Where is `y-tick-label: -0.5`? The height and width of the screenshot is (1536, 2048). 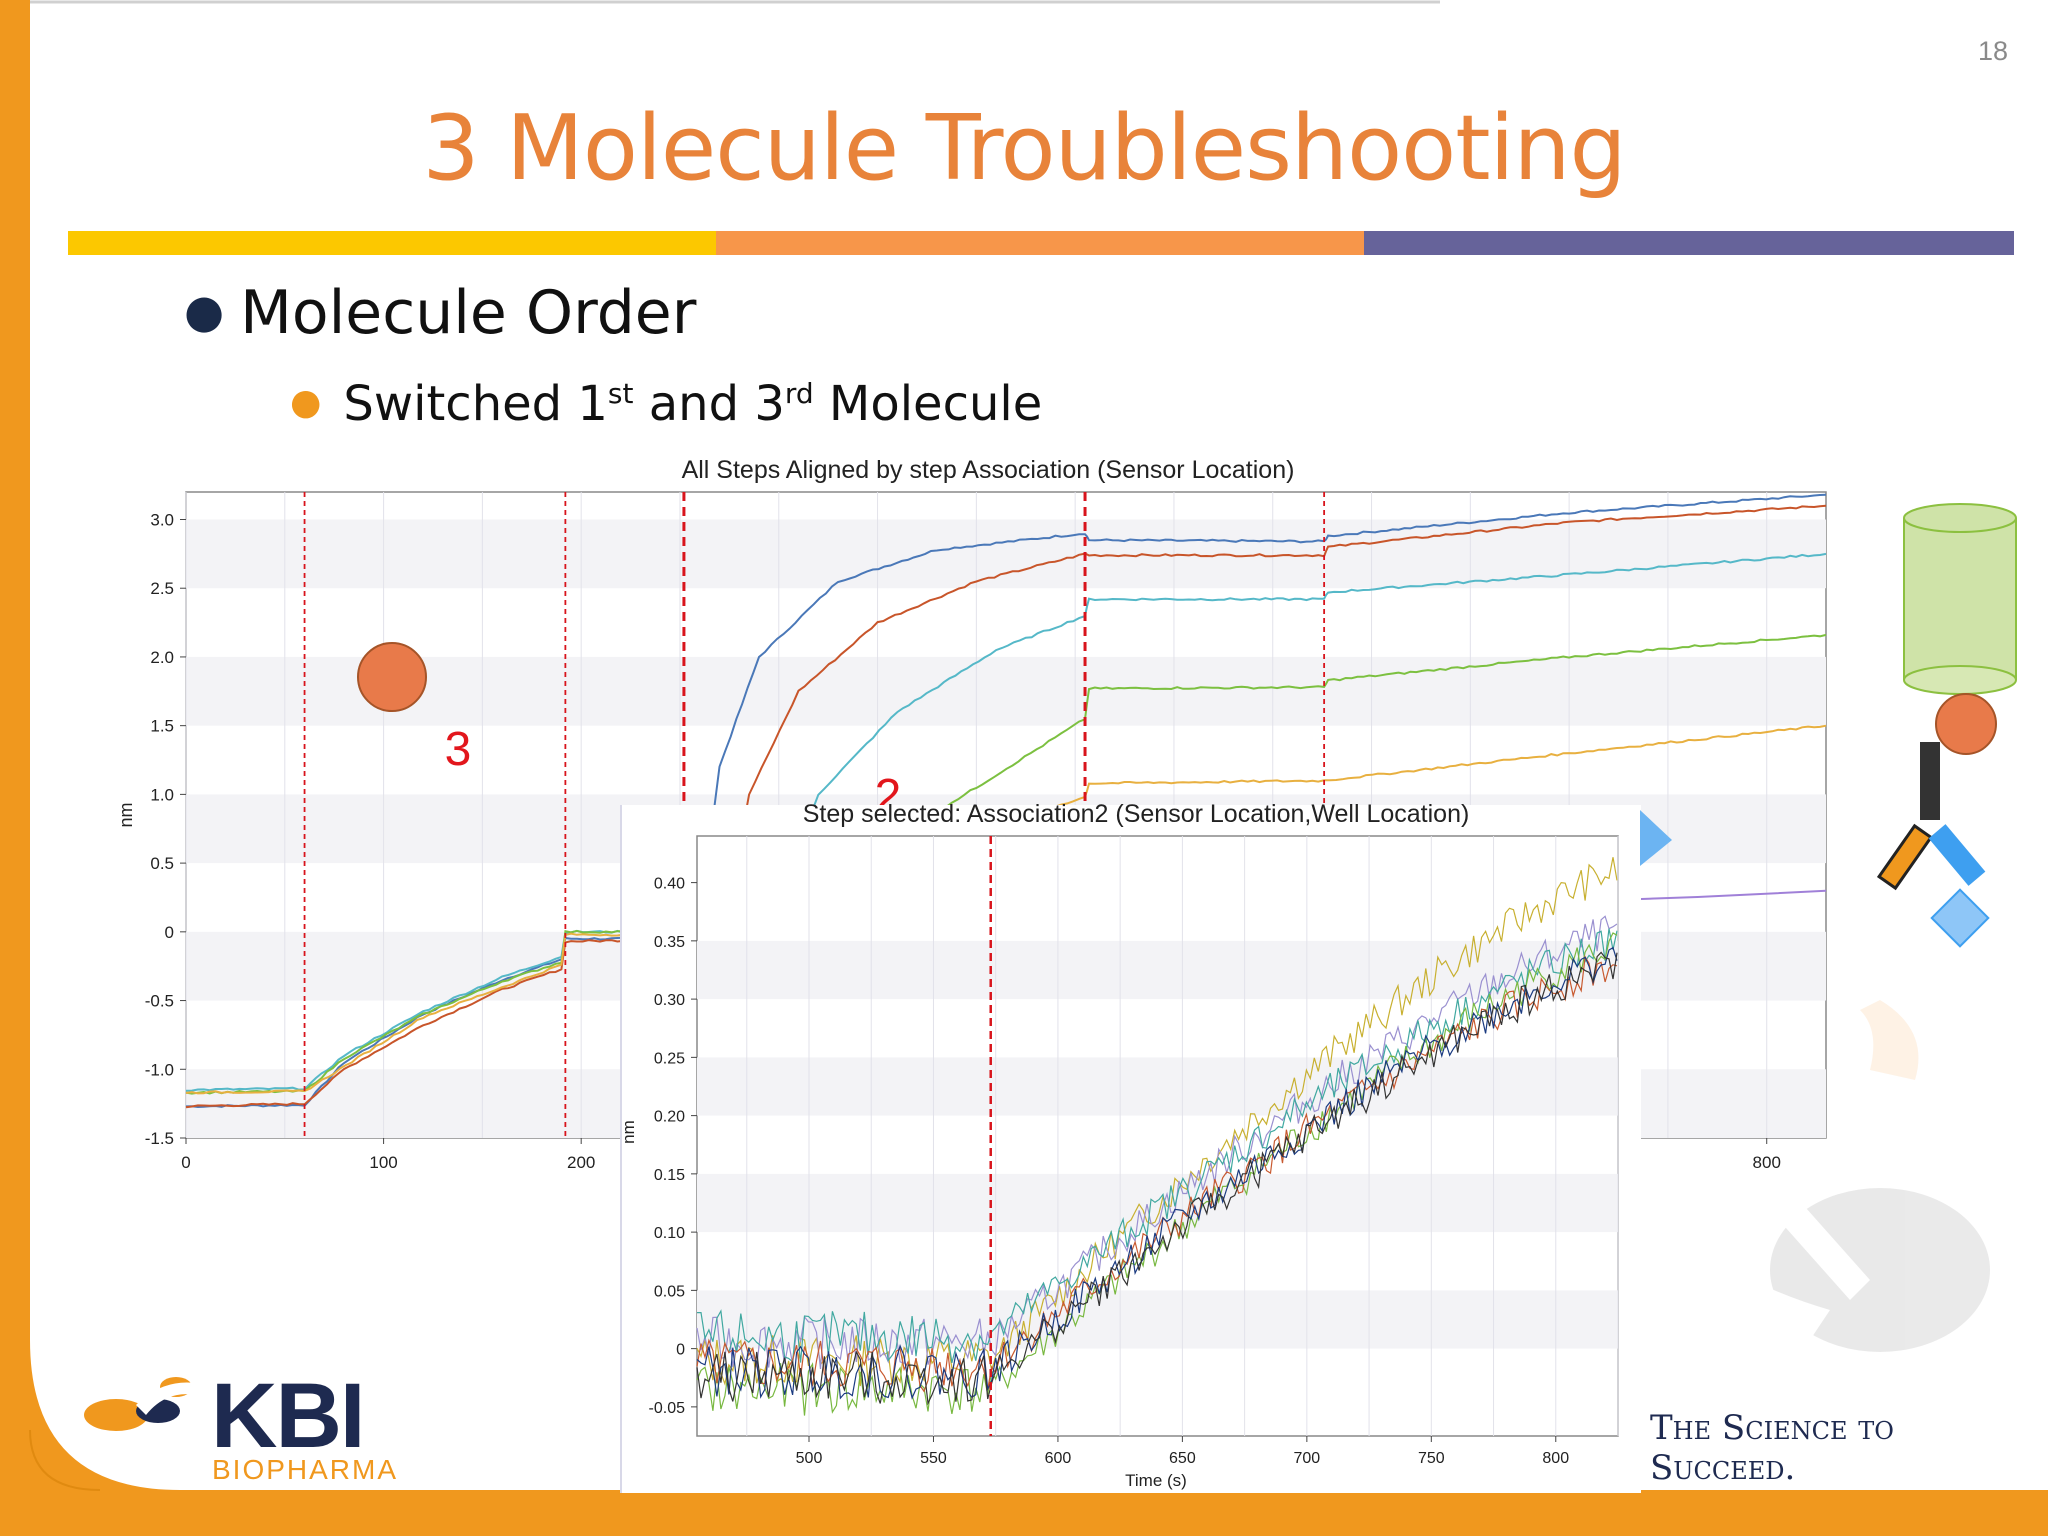
y-tick-label: -0.5 is located at coordinates (159, 1001).